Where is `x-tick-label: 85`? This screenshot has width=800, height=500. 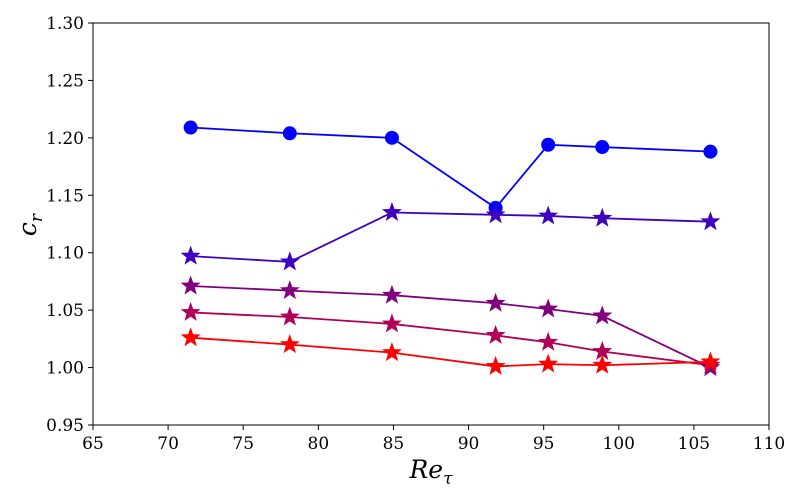
x-tick-label: 85 is located at coordinates (394, 444).